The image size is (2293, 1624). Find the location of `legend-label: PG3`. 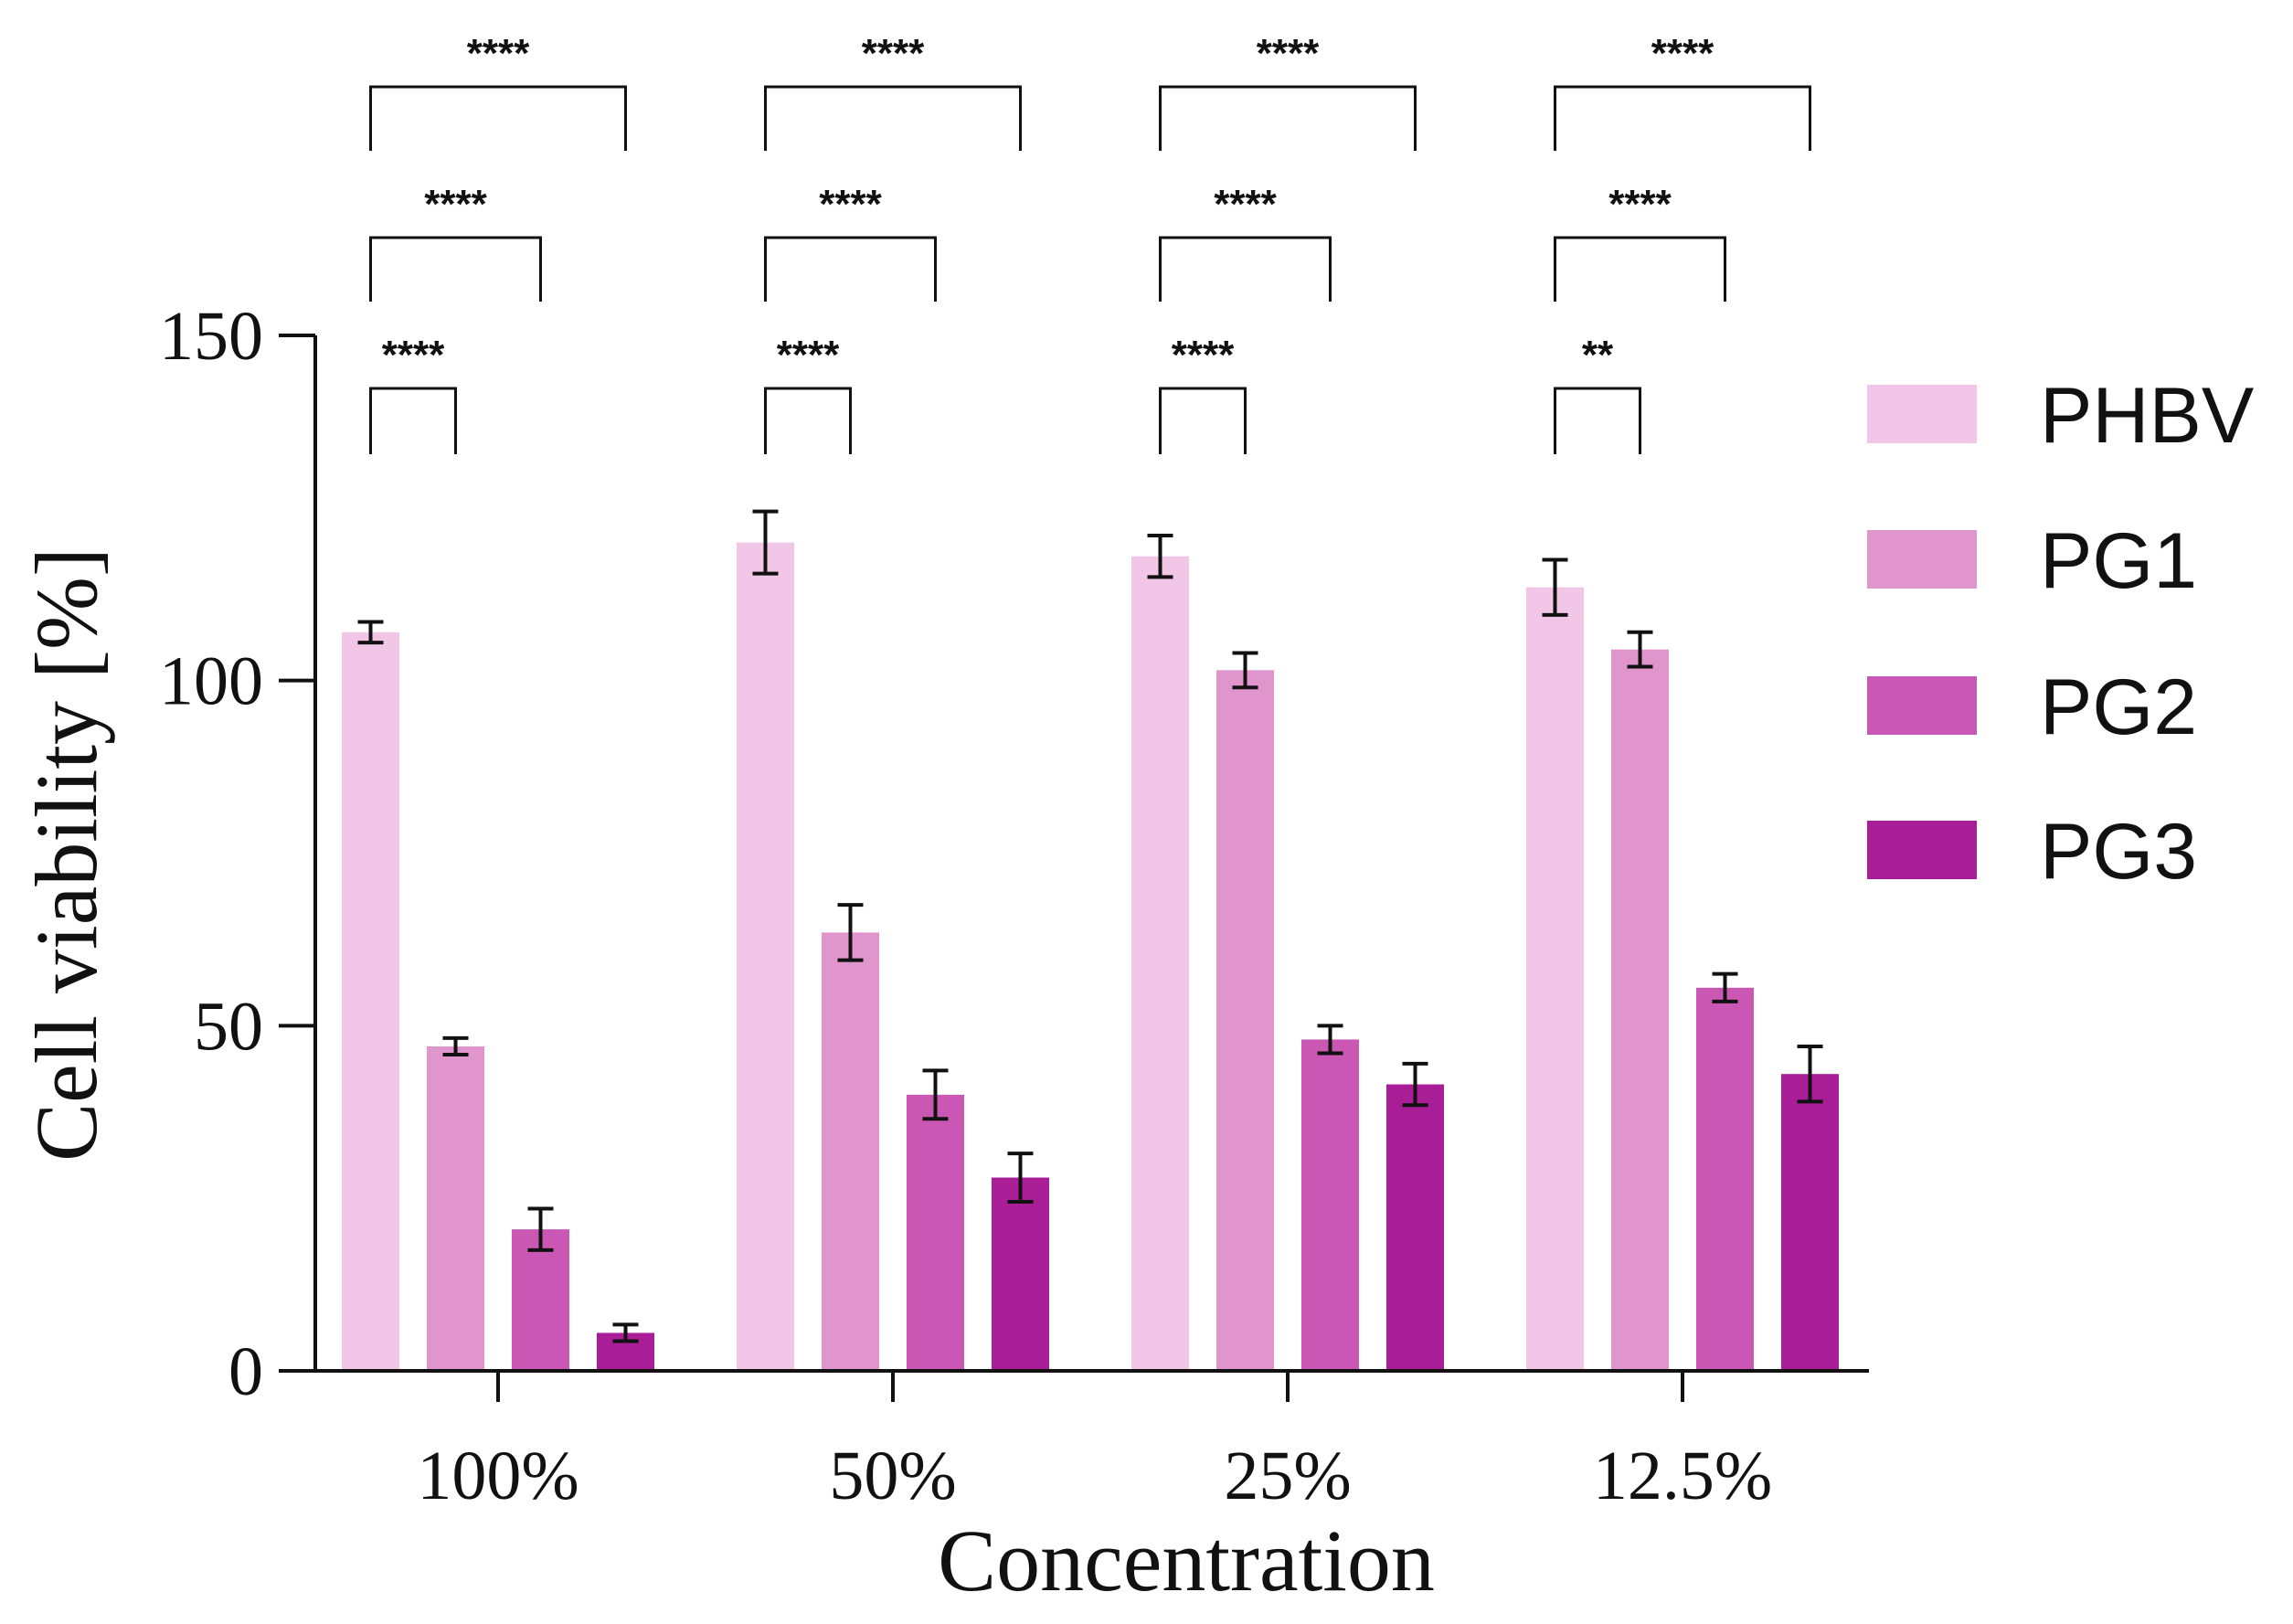

legend-label: PG3 is located at coordinates (2118, 852).